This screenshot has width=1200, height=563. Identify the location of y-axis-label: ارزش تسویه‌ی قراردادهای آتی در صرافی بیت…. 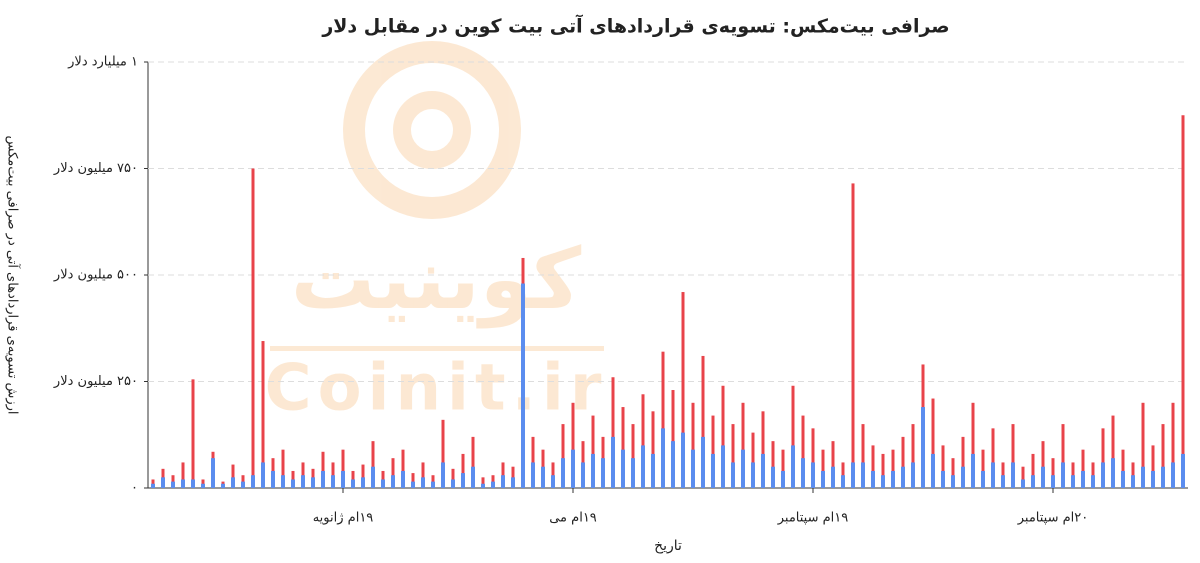
(13, 274).